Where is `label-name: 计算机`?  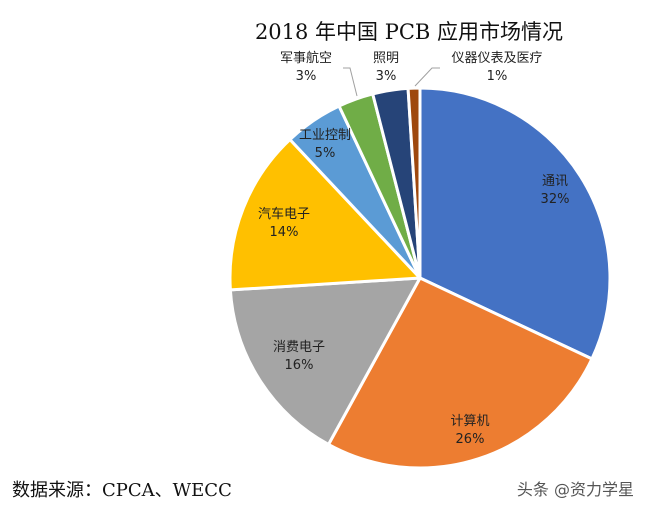 label-name: 计算机 is located at coordinates (470, 421).